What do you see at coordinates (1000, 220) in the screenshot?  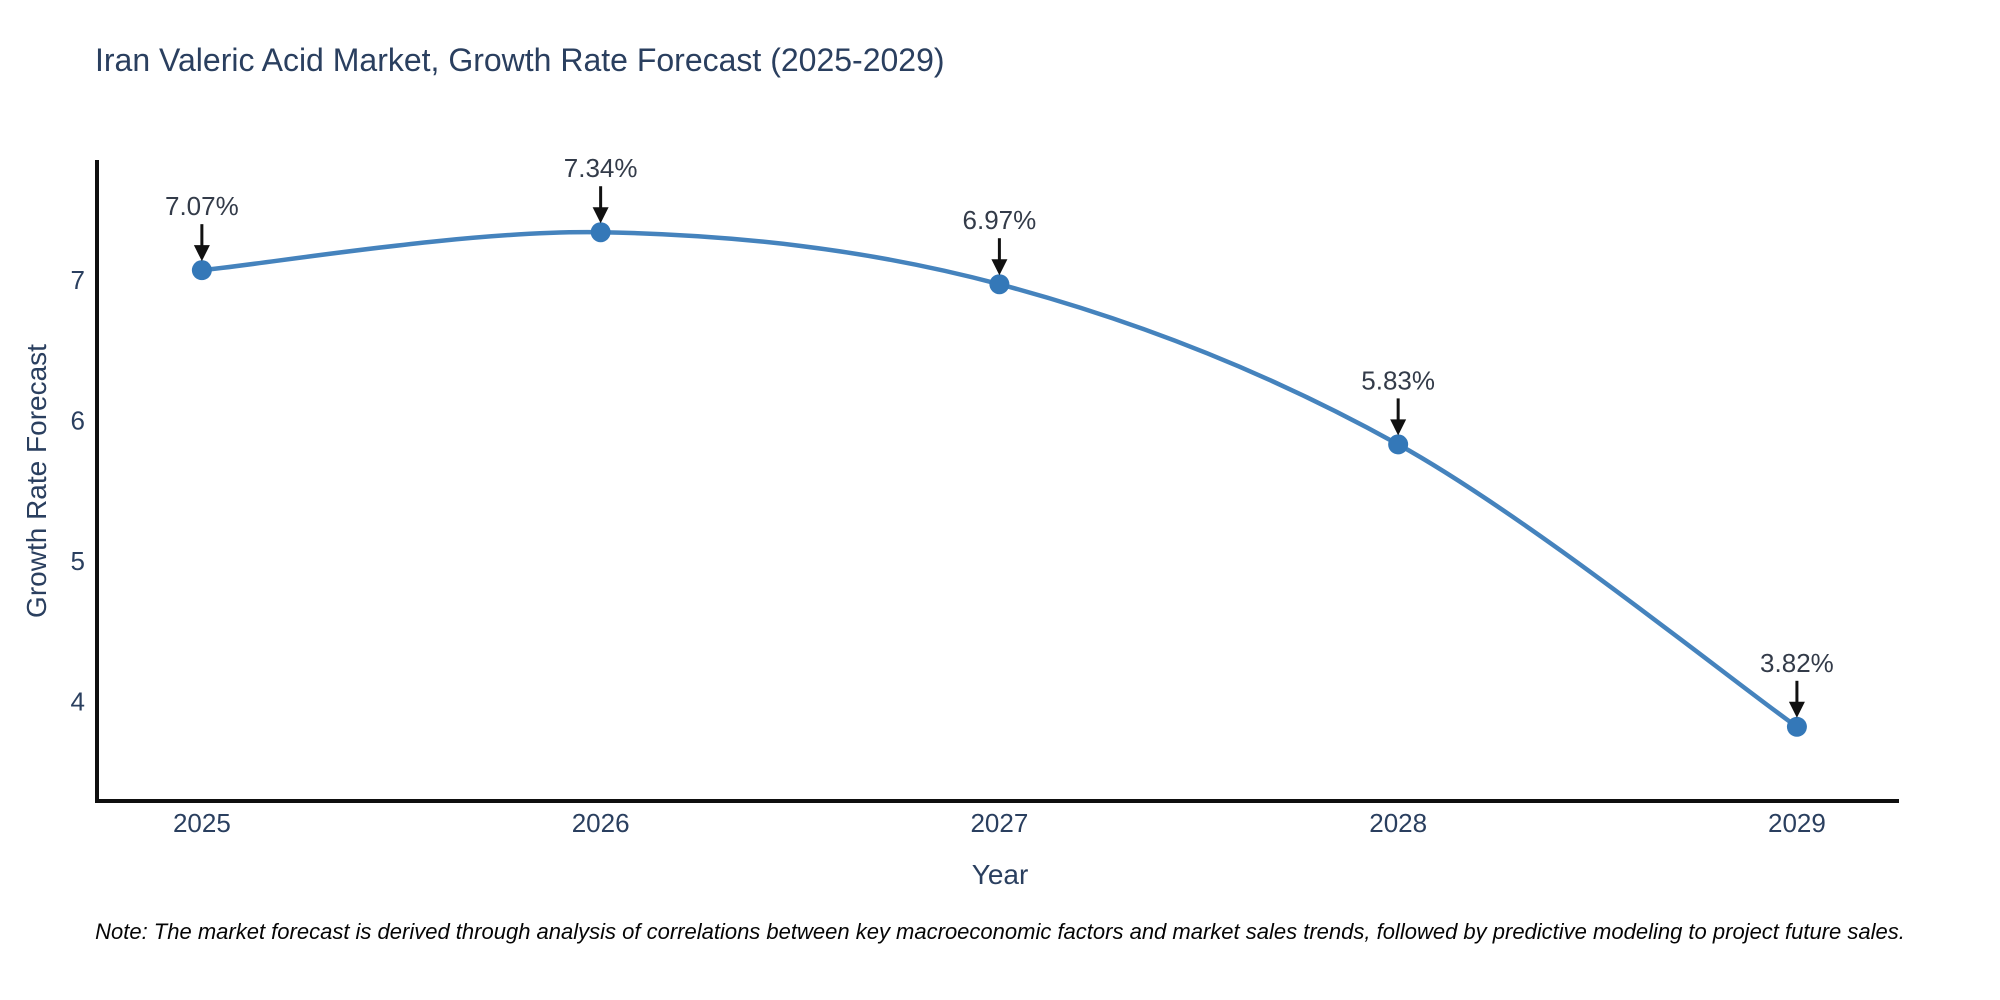 I see `point-value-label: 6.97%` at bounding box center [1000, 220].